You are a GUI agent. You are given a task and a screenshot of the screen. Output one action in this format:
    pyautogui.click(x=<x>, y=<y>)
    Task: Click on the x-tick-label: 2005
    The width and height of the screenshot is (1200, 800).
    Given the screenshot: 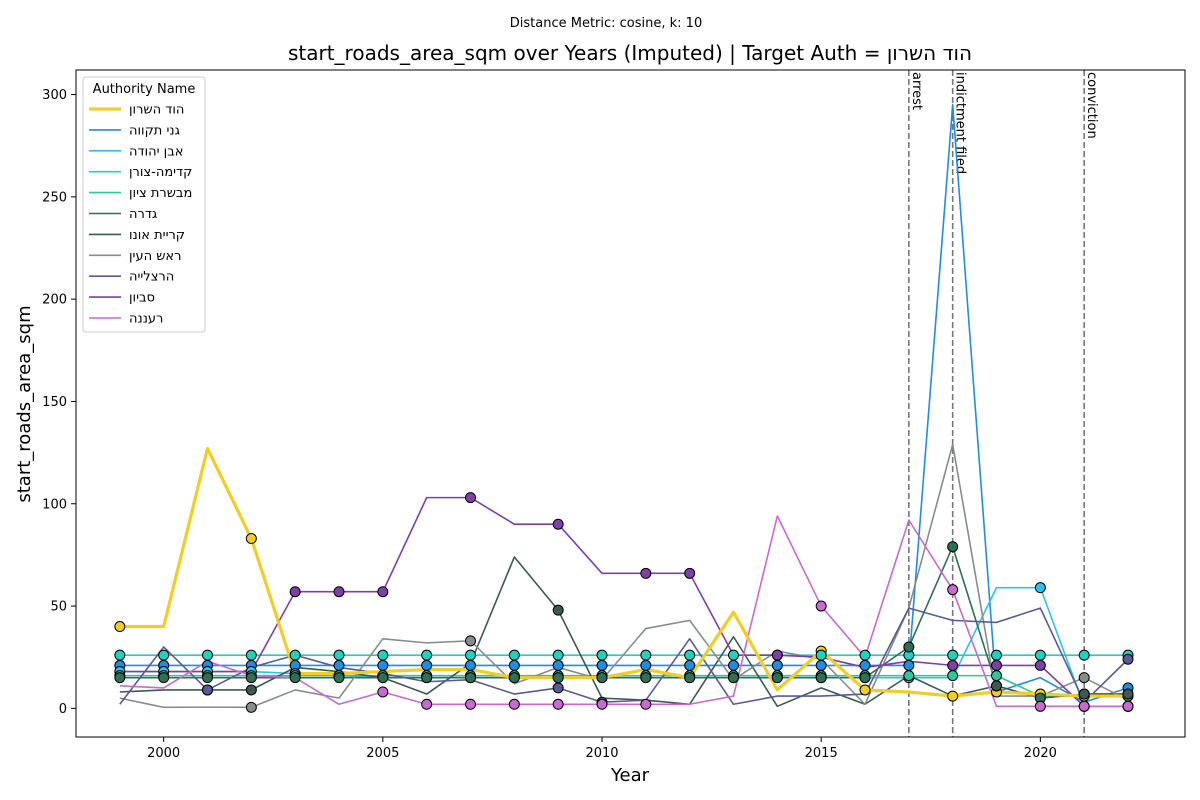 What is the action you would take?
    pyautogui.click(x=382, y=753)
    